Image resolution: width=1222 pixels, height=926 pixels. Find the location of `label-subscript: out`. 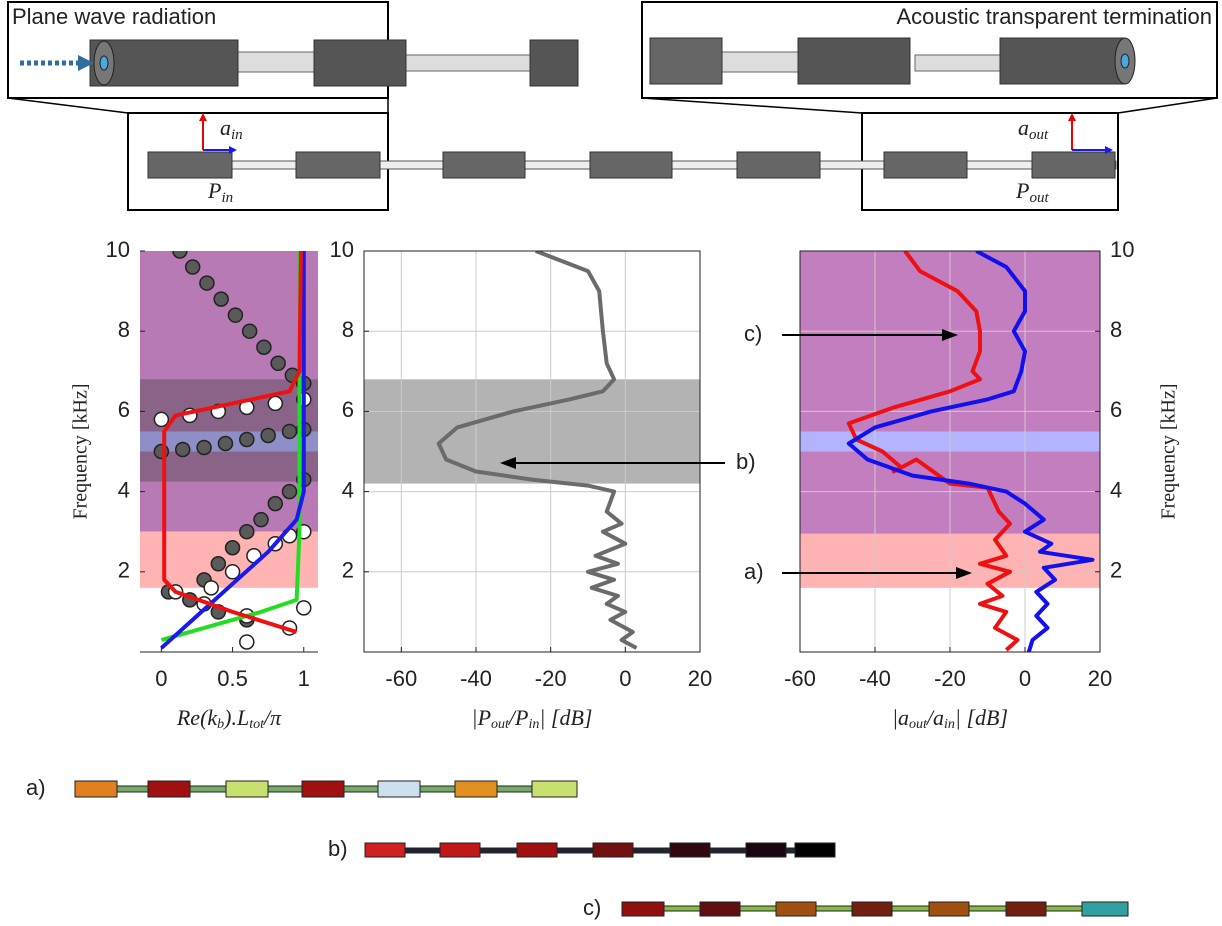

label-subscript: out is located at coordinates (1039, 135).